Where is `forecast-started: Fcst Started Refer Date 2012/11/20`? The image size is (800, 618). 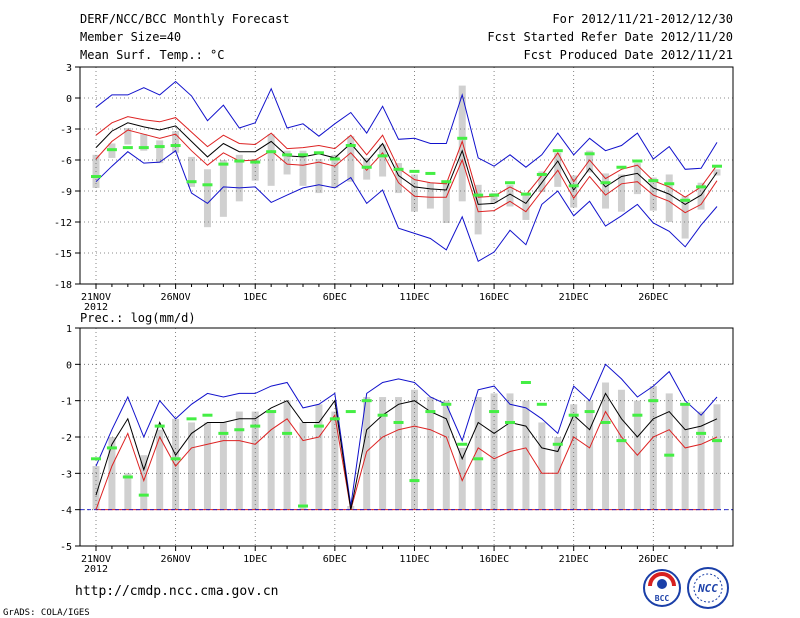 forecast-started: Fcst Started Refer Date 2012/11/20 is located at coordinates (610, 37).